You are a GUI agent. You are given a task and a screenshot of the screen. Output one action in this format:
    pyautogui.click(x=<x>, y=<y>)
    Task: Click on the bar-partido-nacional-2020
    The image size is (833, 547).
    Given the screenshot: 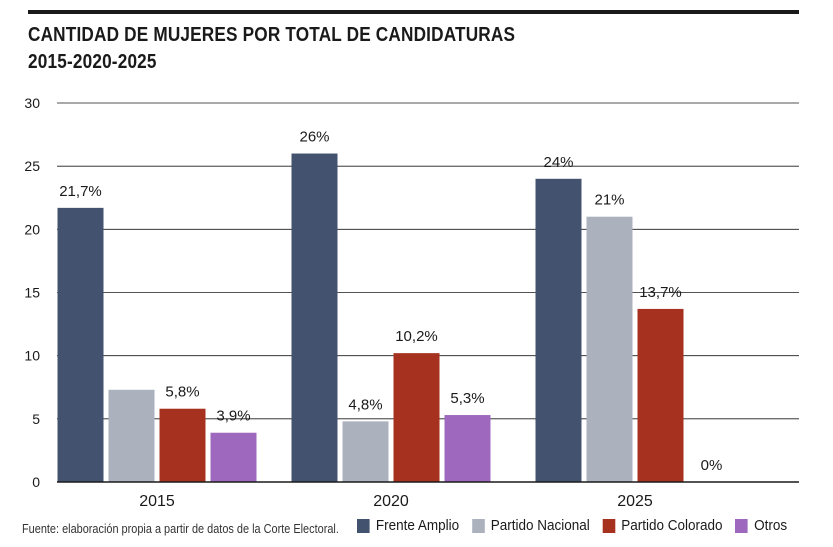 What is the action you would take?
    pyautogui.click(x=365, y=451)
    